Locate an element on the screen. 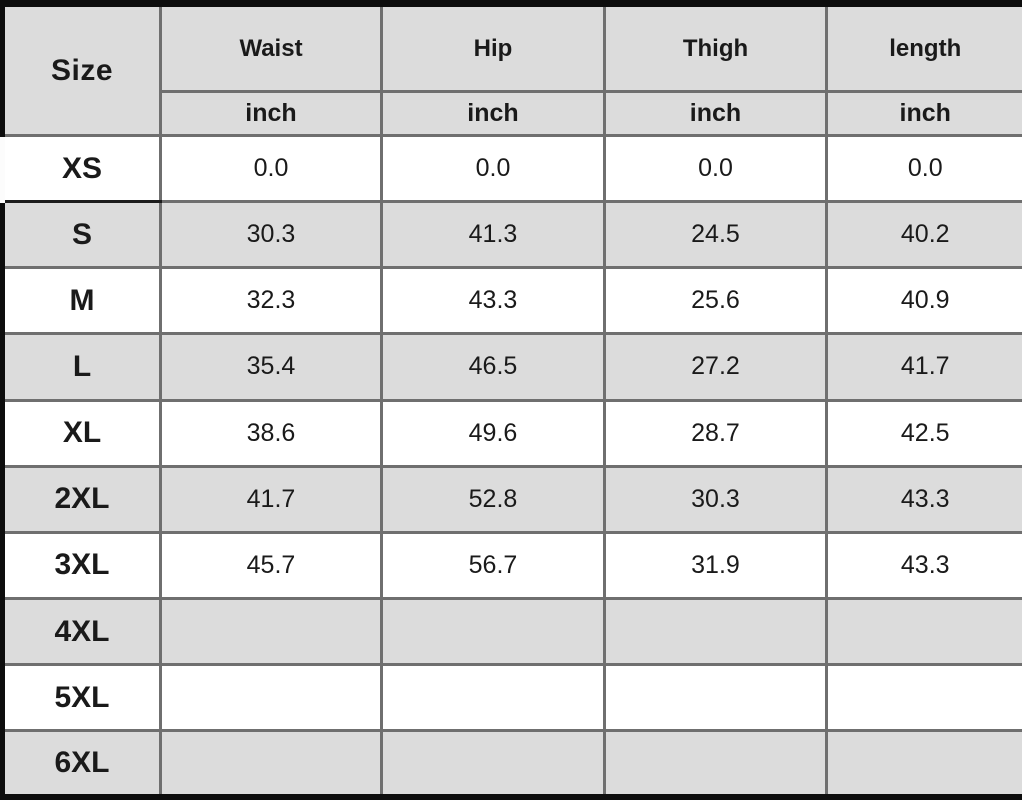  unit-row: inch inch inch inch is located at coordinates (512, 113).